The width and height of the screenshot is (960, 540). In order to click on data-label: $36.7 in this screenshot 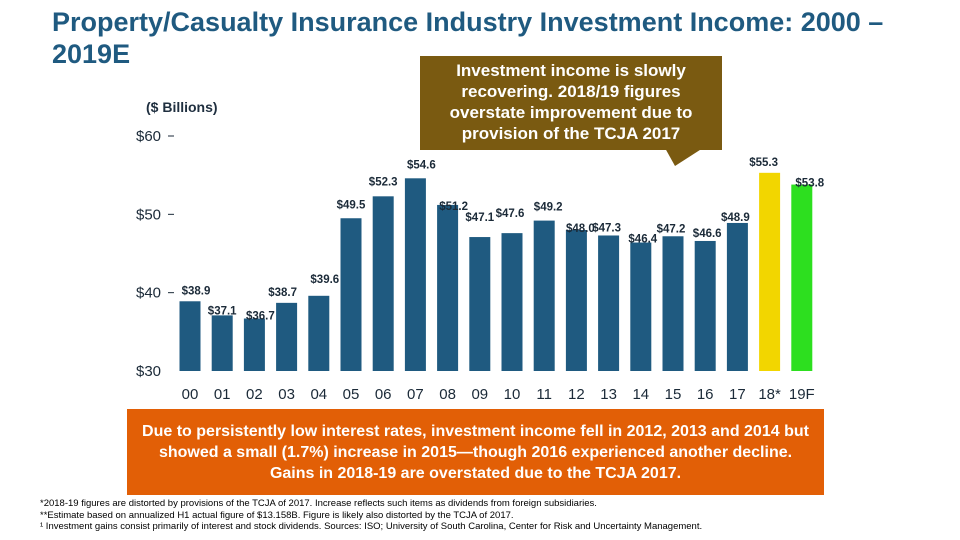, I will do `click(260, 317)`.